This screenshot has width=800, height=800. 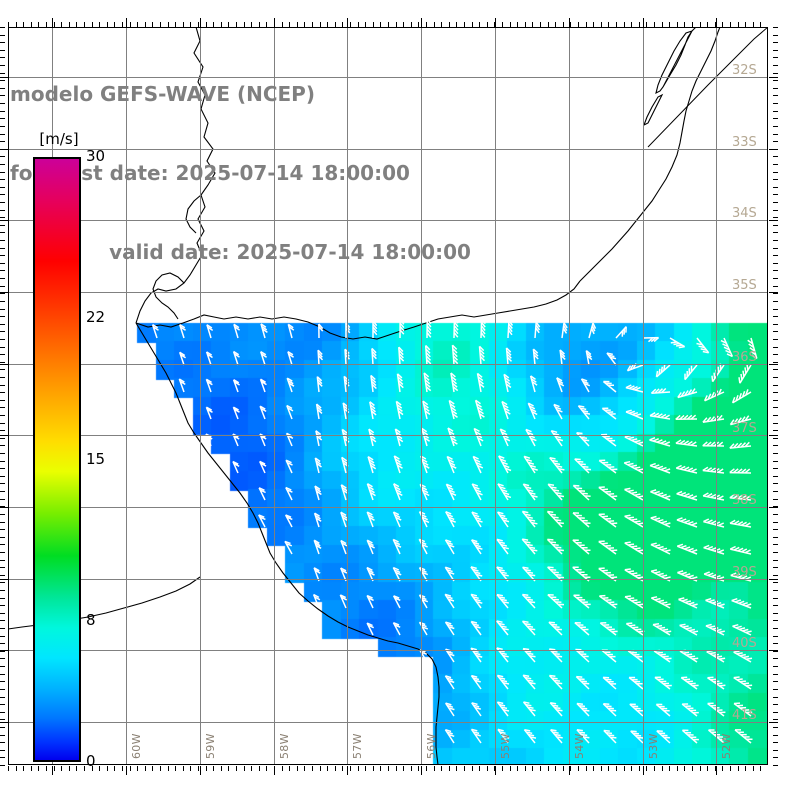 I want to click on grid-line-lon-59W, so click(x=200, y=396).